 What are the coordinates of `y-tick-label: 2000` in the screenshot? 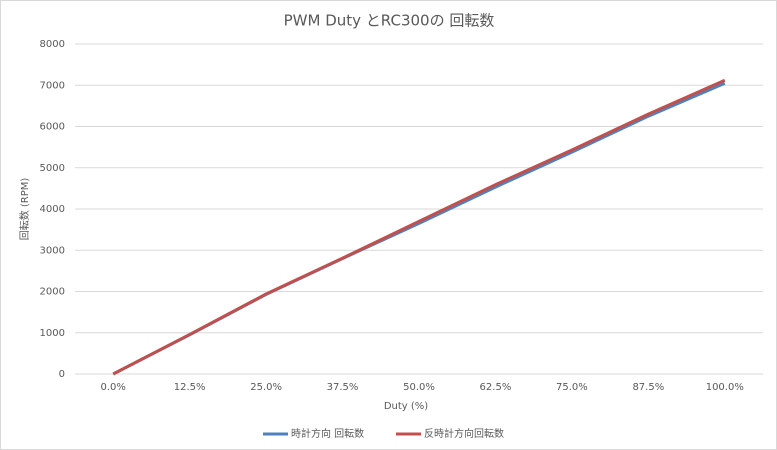 It's located at (52, 292).